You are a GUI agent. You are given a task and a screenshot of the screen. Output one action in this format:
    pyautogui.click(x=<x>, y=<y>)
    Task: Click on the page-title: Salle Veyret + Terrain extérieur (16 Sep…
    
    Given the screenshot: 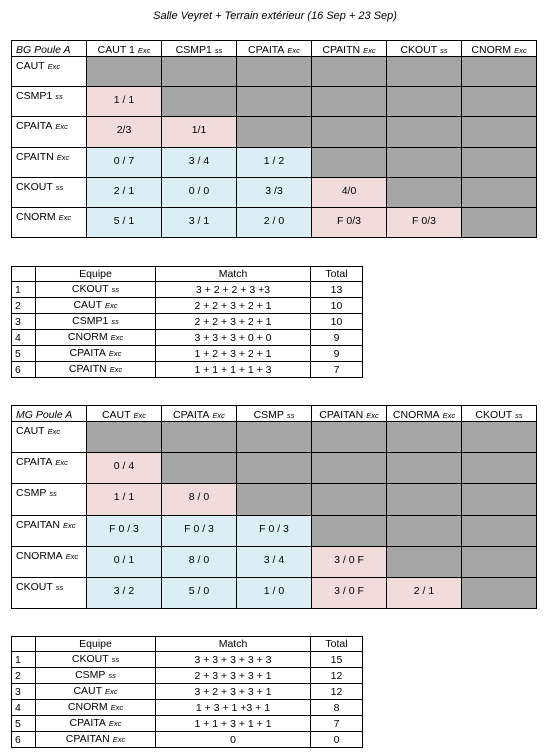 What is the action you would take?
    pyautogui.click(x=275, y=16)
    